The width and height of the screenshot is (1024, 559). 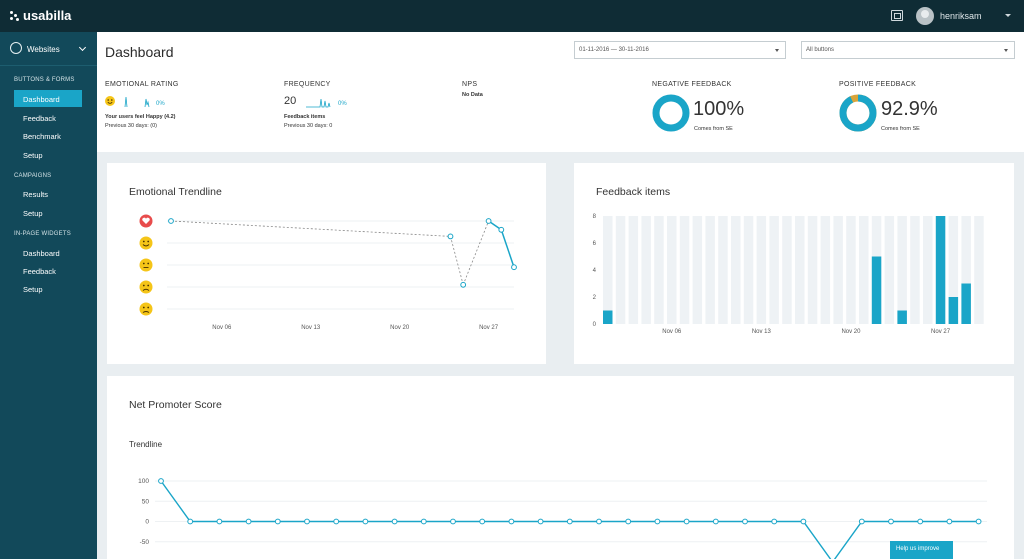 What do you see at coordinates (921, 550) in the screenshot?
I see `help-us-improve-button: Help us improve` at bounding box center [921, 550].